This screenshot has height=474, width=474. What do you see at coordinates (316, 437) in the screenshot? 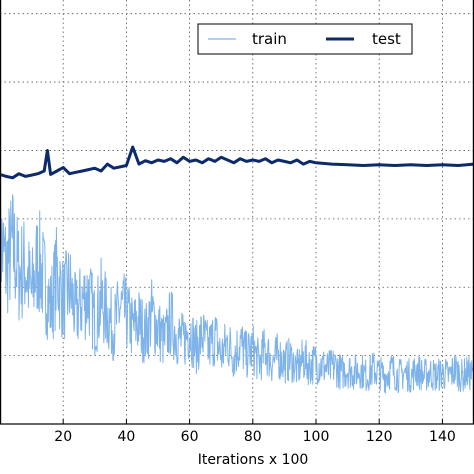
I see `x-tick-label: 100` at bounding box center [316, 437].